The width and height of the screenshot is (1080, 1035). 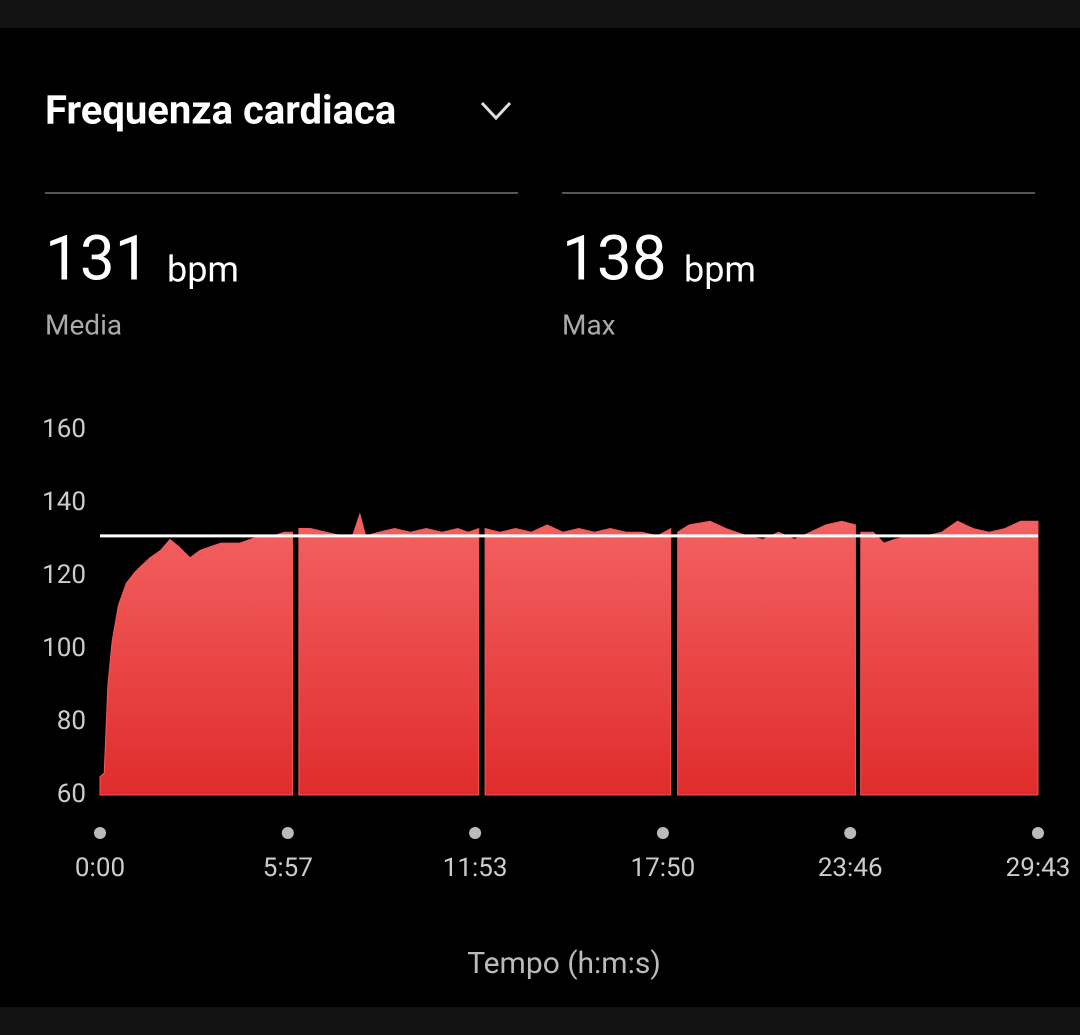 What do you see at coordinates (64, 648) in the screenshot?
I see `y-tick-label: 100` at bounding box center [64, 648].